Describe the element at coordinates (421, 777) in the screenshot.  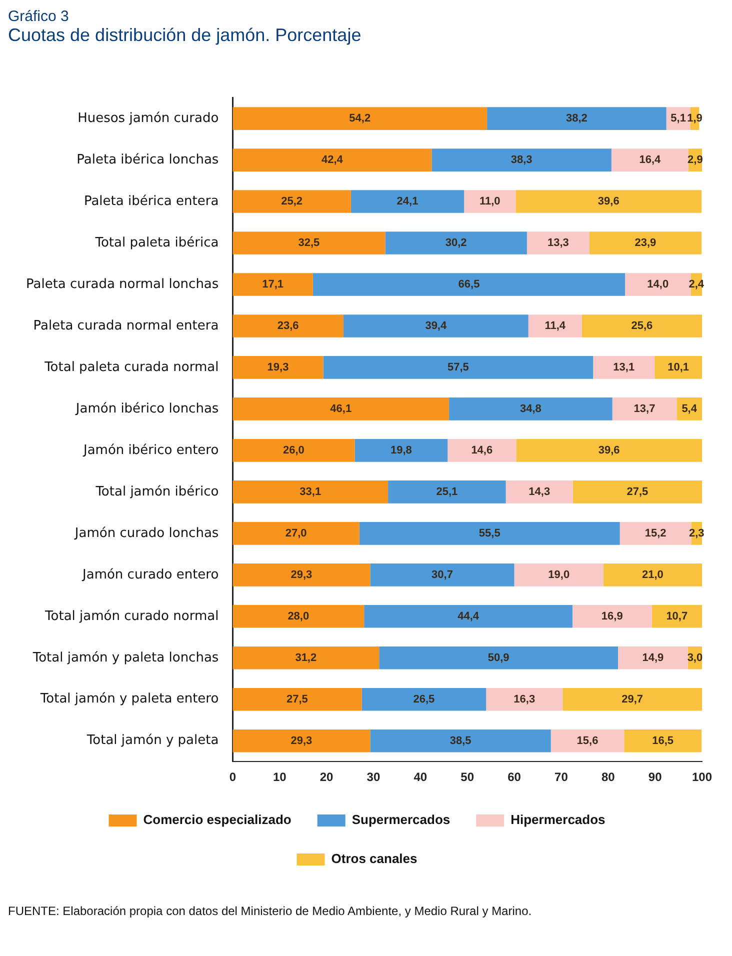
I see `x-tick-label: 40` at that location.